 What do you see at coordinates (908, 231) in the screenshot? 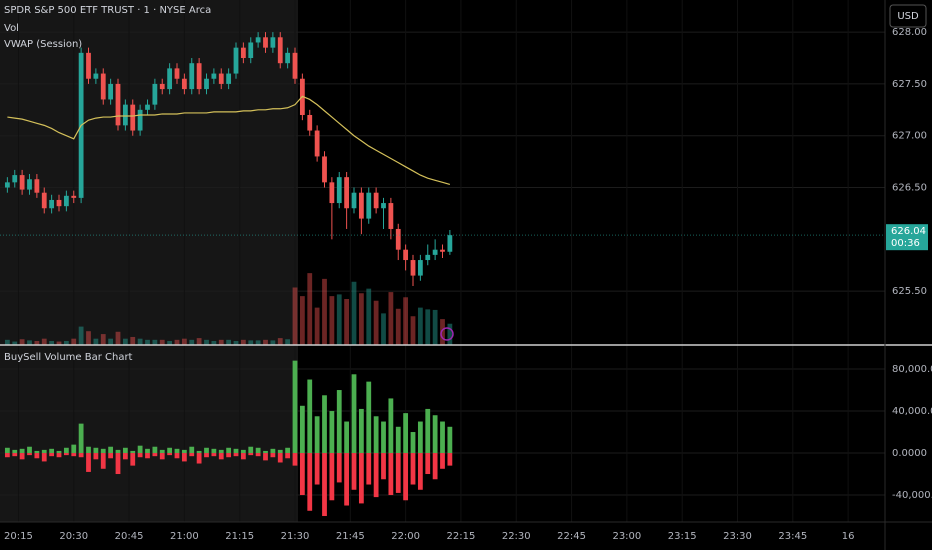
I see `last-price-label: 626.04` at bounding box center [908, 231].